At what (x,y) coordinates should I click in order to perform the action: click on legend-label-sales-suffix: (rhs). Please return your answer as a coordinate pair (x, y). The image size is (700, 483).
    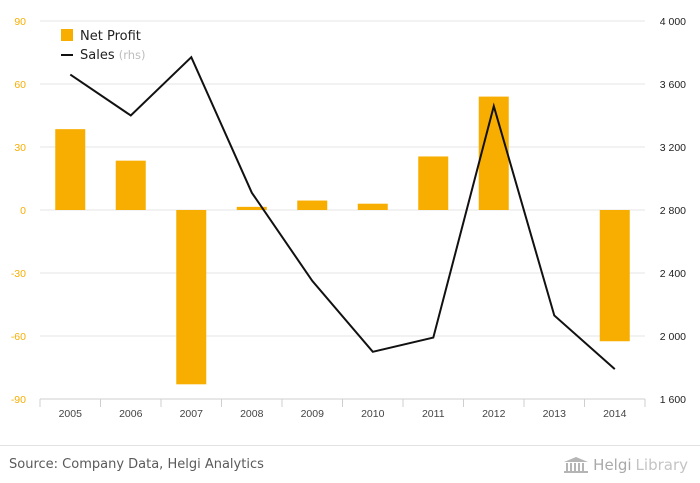
    Looking at the image, I should click on (132, 55).